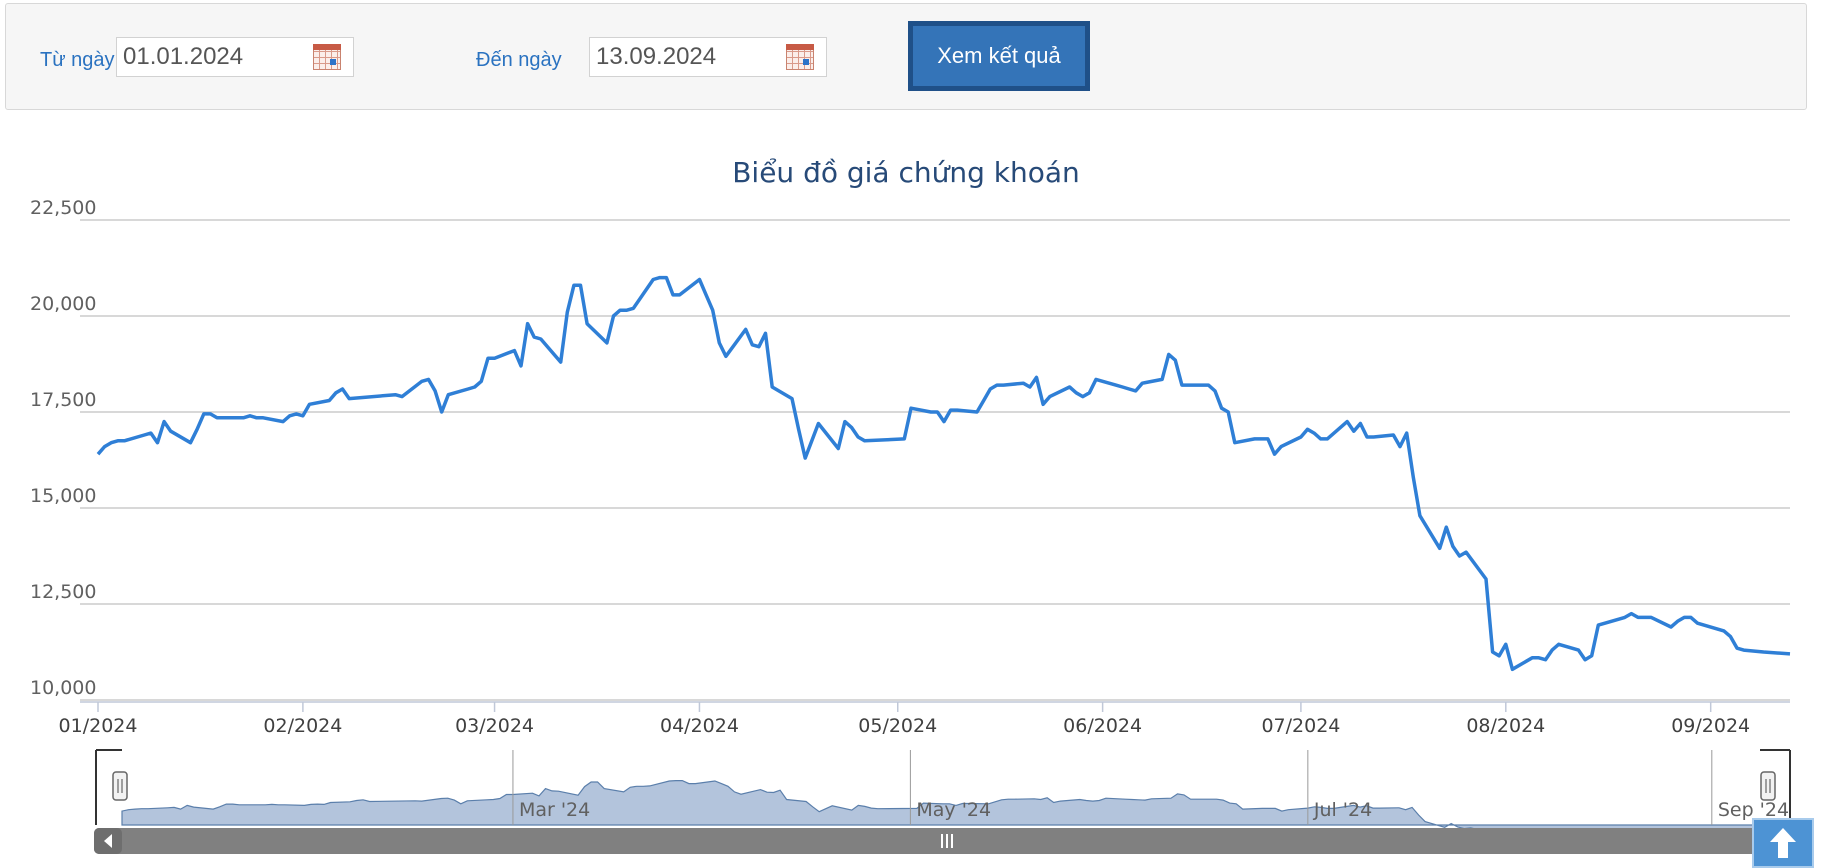 The height and width of the screenshot is (868, 1826). What do you see at coordinates (77, 60) in the screenshot?
I see `from-date-label: Từ ngày` at bounding box center [77, 60].